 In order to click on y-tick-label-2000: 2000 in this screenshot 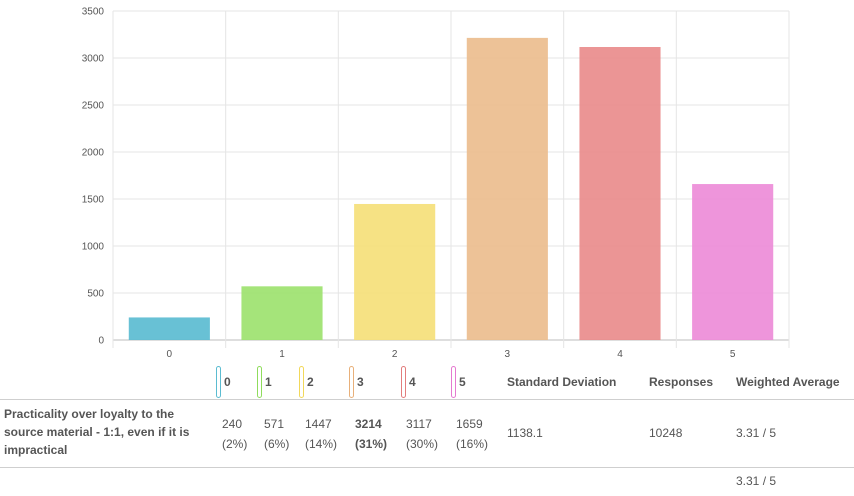, I will do `click(93, 153)`.